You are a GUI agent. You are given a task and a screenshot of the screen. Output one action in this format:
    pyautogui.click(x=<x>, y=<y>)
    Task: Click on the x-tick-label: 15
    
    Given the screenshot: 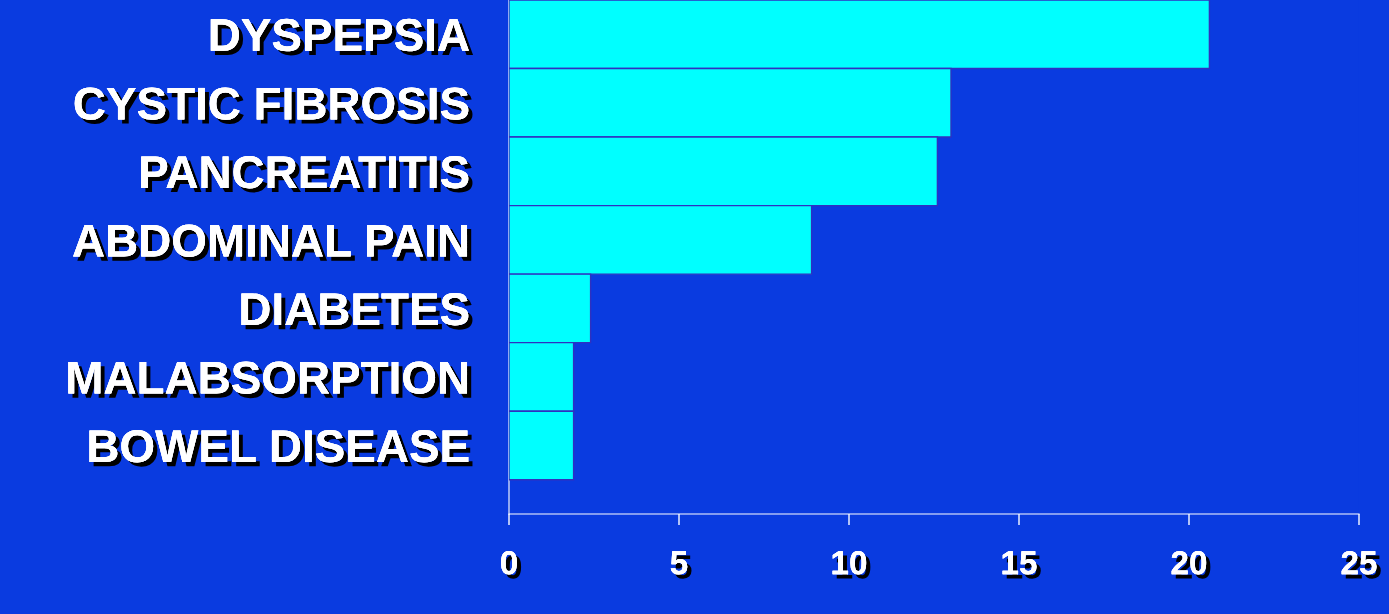 What is the action you would take?
    pyautogui.click(x=1021, y=565)
    